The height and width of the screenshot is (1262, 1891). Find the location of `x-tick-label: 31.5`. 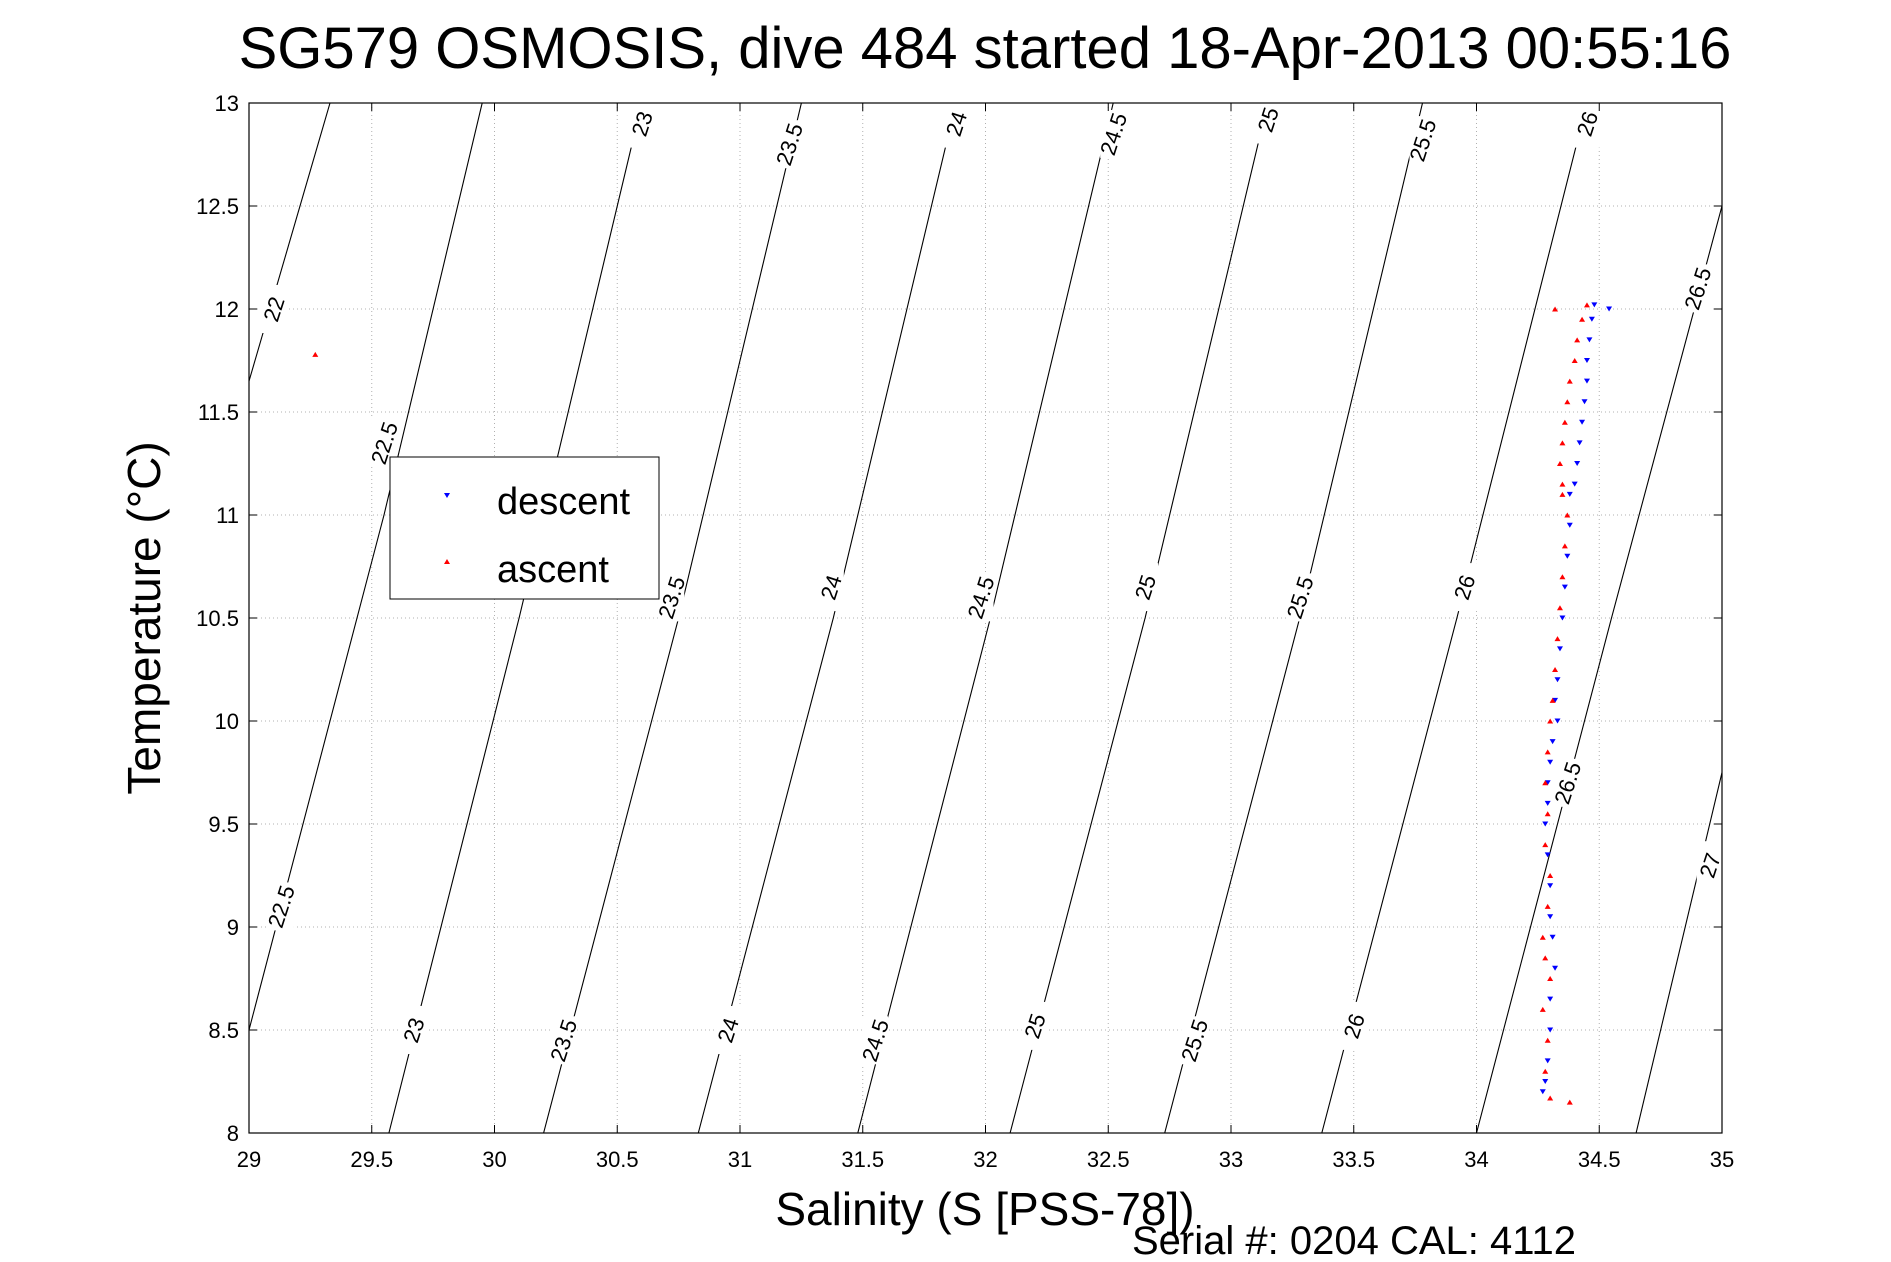

x-tick-label: 31.5 is located at coordinates (862, 1159).